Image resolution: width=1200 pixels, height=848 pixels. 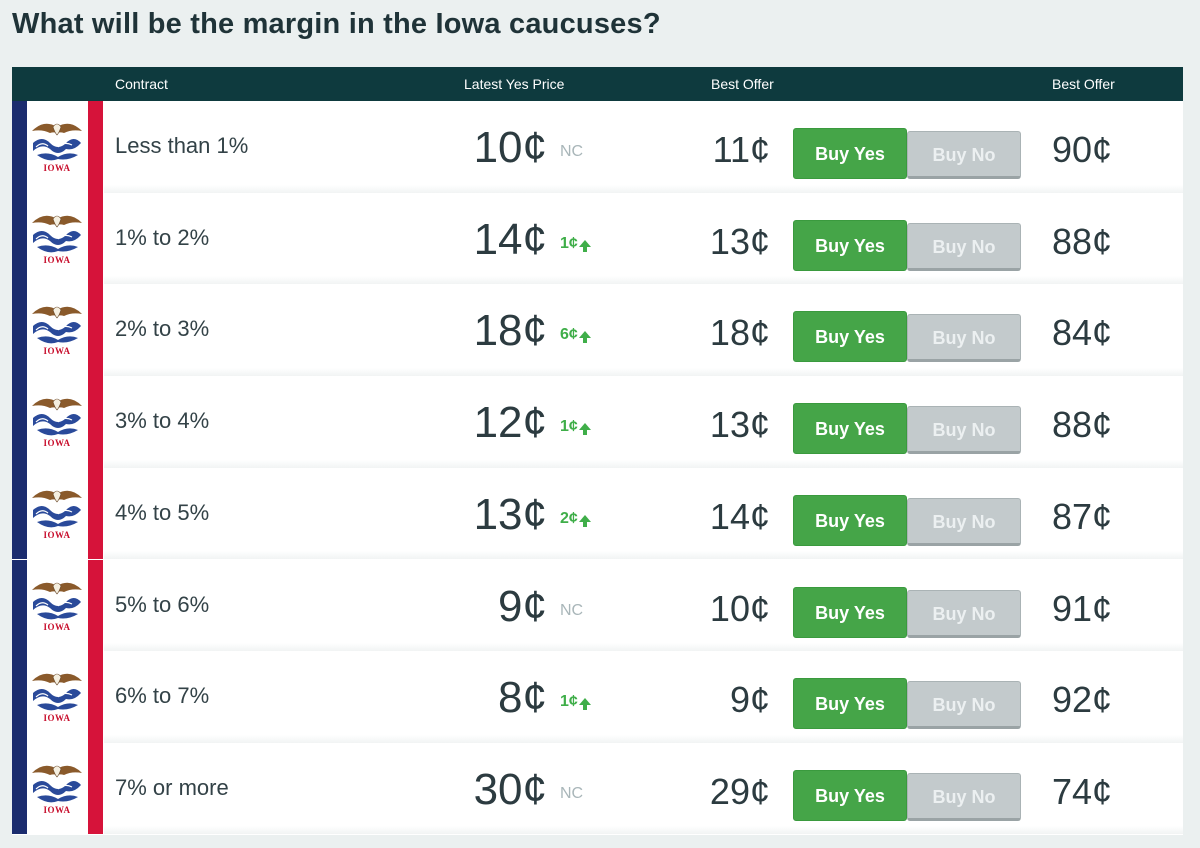 What do you see at coordinates (739, 333) in the screenshot?
I see `best-offer-yes: 18¢` at bounding box center [739, 333].